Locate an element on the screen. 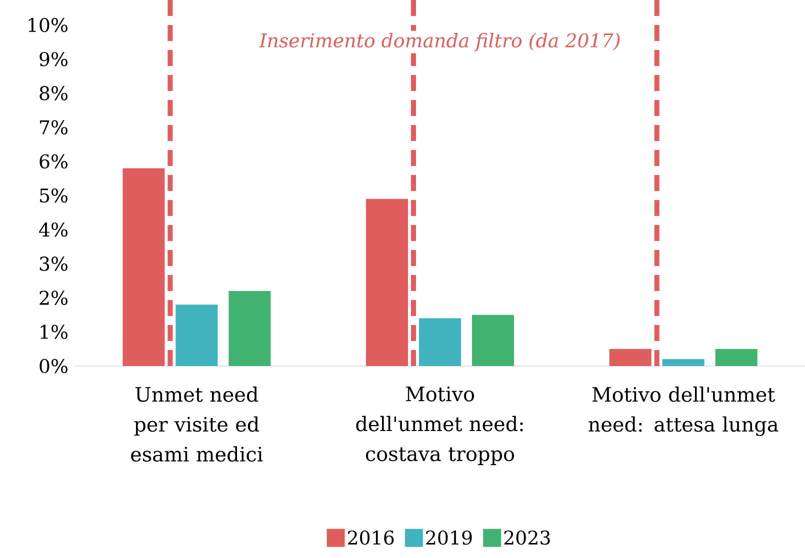  y-tick-label: 5% is located at coordinates (54, 195).